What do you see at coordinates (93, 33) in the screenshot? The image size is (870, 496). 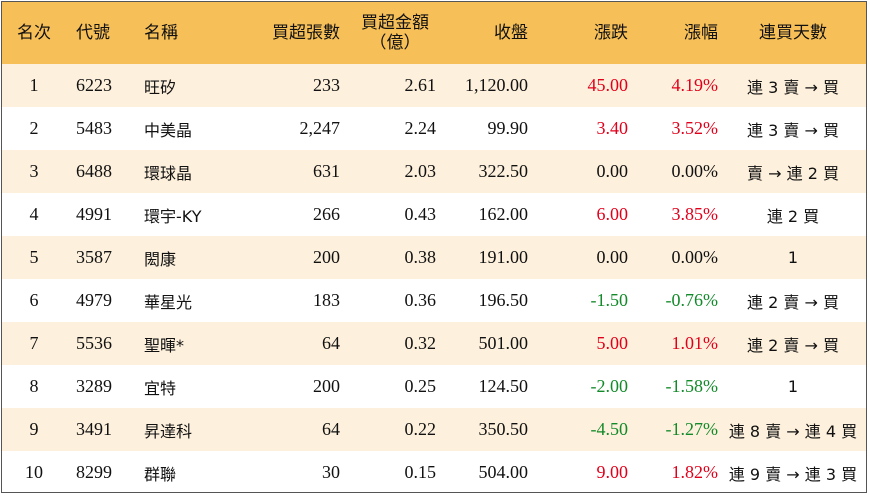 I see `header-code: 代號` at bounding box center [93, 33].